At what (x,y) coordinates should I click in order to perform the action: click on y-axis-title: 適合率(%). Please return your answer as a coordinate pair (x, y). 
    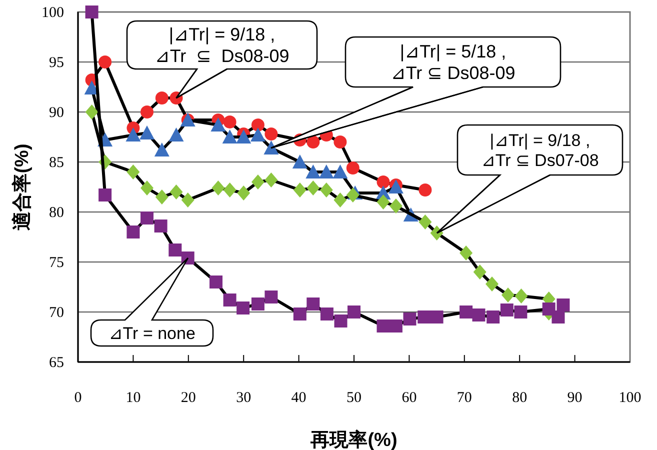
    Looking at the image, I should click on (22, 187).